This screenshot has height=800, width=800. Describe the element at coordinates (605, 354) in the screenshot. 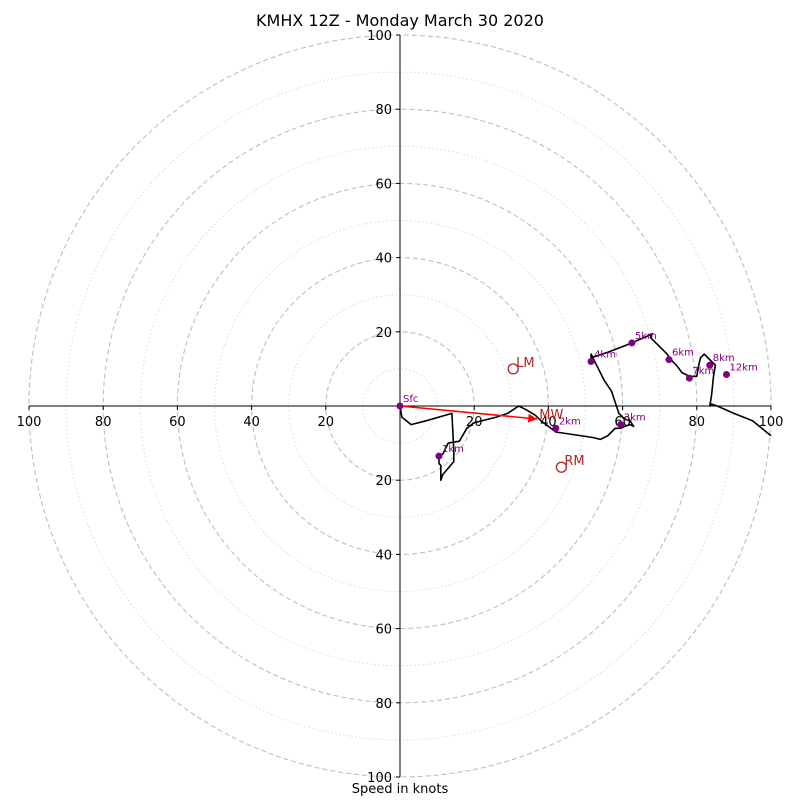

I see `height-marker-label: 4km` at that location.